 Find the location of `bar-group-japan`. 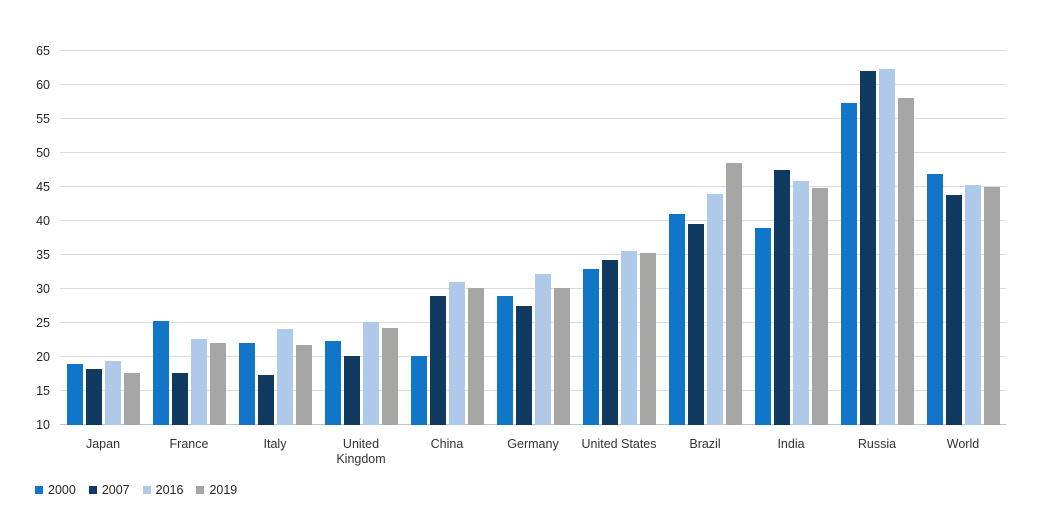

bar-group-japan is located at coordinates (103, 238).